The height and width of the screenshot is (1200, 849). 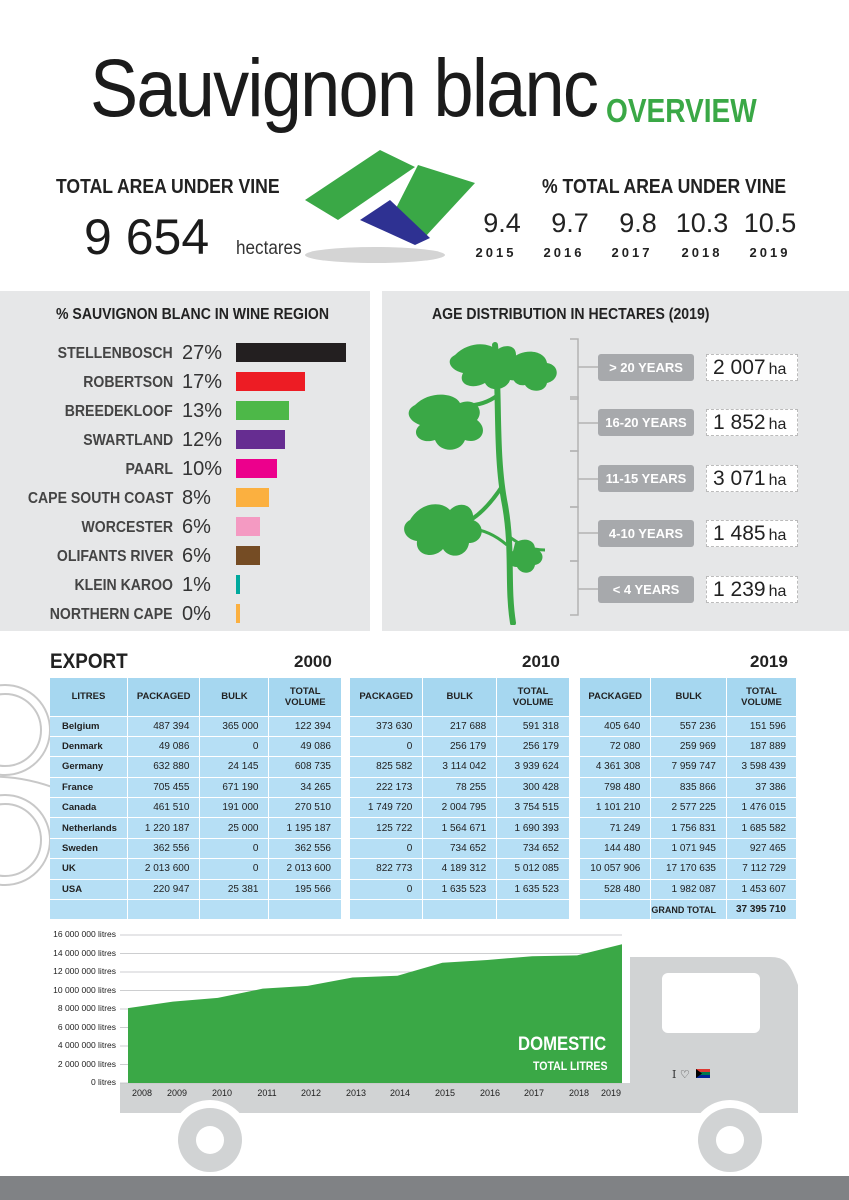 What do you see at coordinates (752, 478) in the screenshot?
I see `age-value-11-15: 3 071 ha` at bounding box center [752, 478].